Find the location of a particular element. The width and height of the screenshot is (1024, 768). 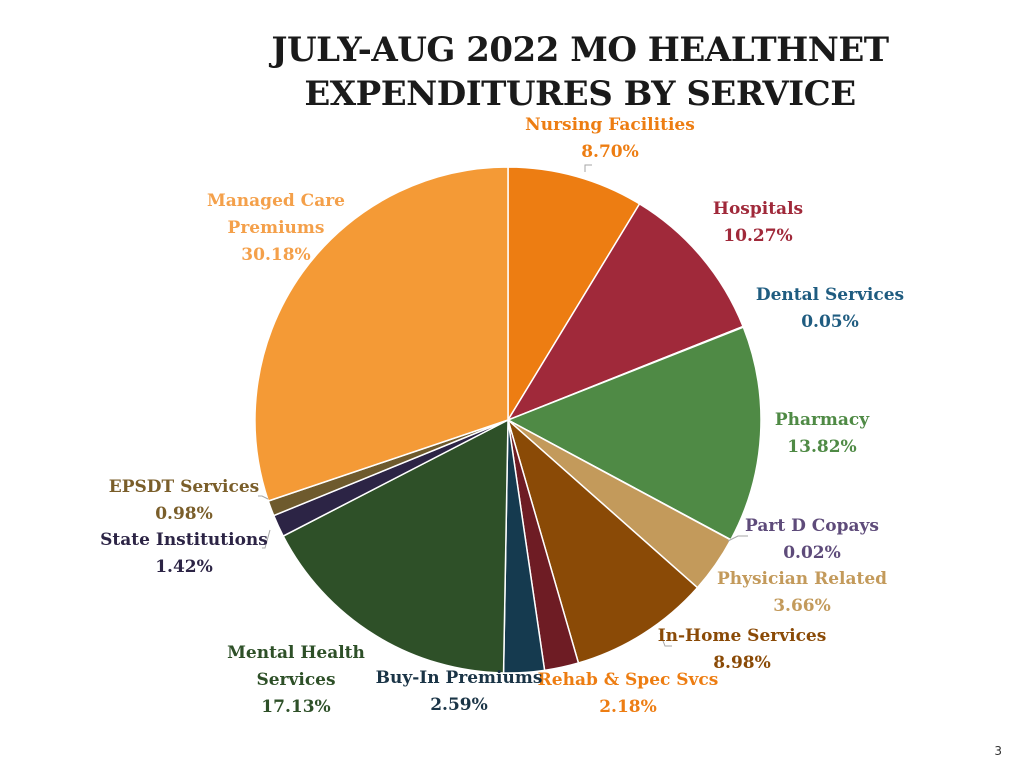

slice-label-mental-health-services: Mental Health Services 17.13% is located at coordinates (296, 680).